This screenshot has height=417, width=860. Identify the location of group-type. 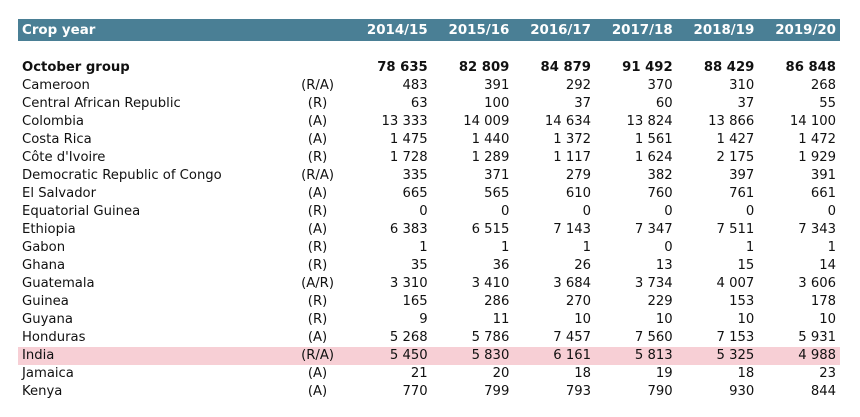
(322, 68).